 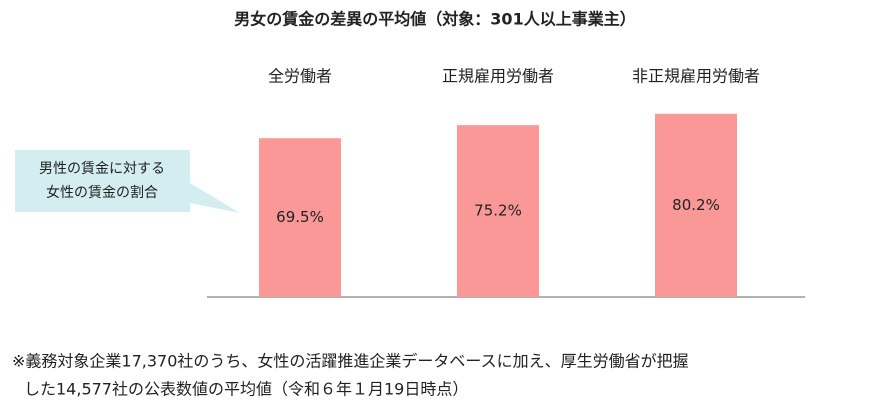 I want to click on annotation: 女性の賃金の割合, so click(x=102, y=192).